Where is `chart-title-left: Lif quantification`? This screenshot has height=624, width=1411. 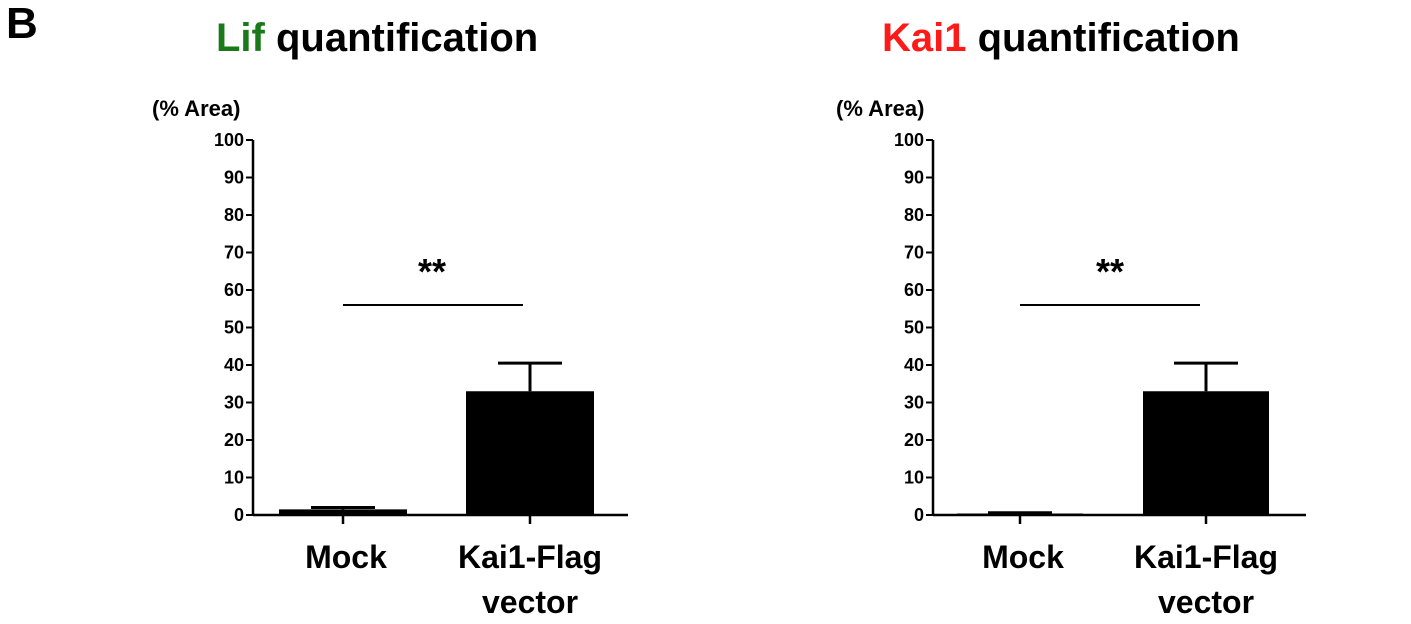 chart-title-left: Lif quantification is located at coordinates (377, 38).